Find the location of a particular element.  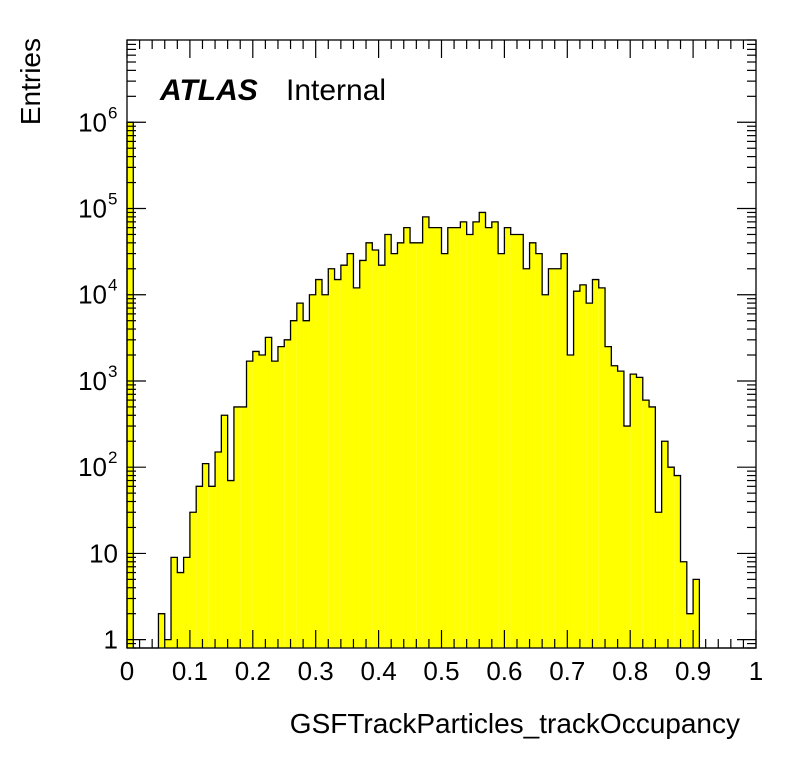

y-tick-label: 1 is located at coordinates (111, 640).